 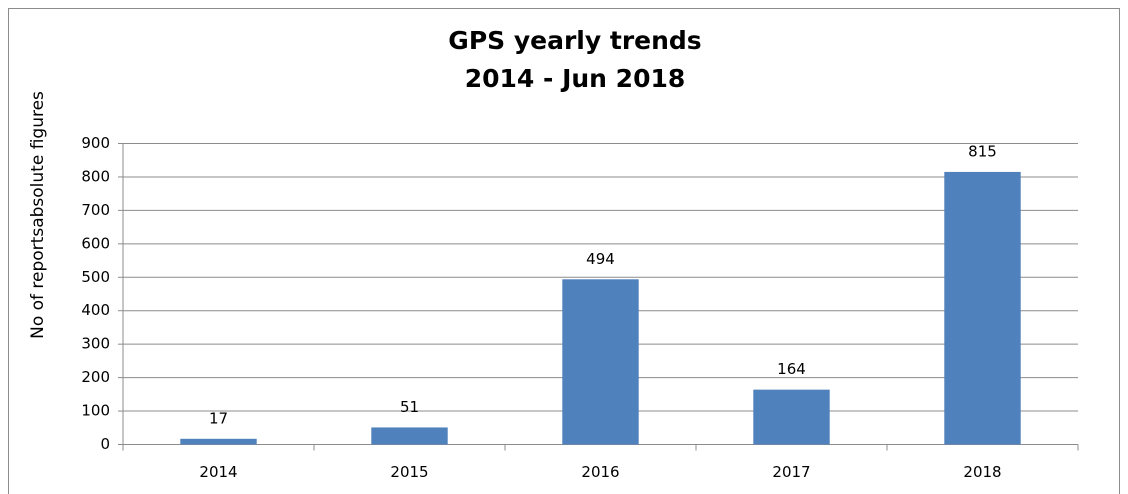 I want to click on value-label: 51, so click(x=409, y=407).